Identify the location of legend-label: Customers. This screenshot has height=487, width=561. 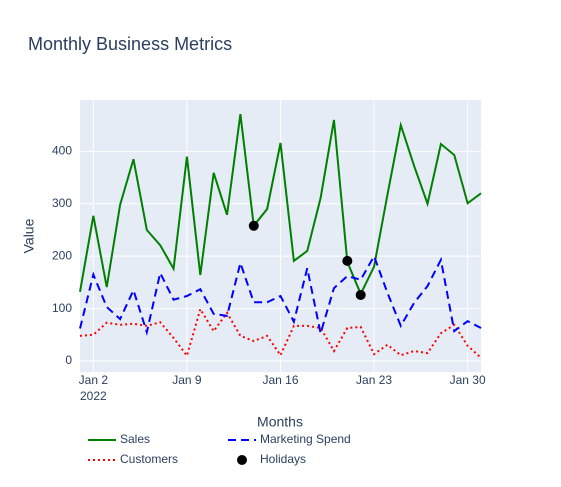
(149, 459).